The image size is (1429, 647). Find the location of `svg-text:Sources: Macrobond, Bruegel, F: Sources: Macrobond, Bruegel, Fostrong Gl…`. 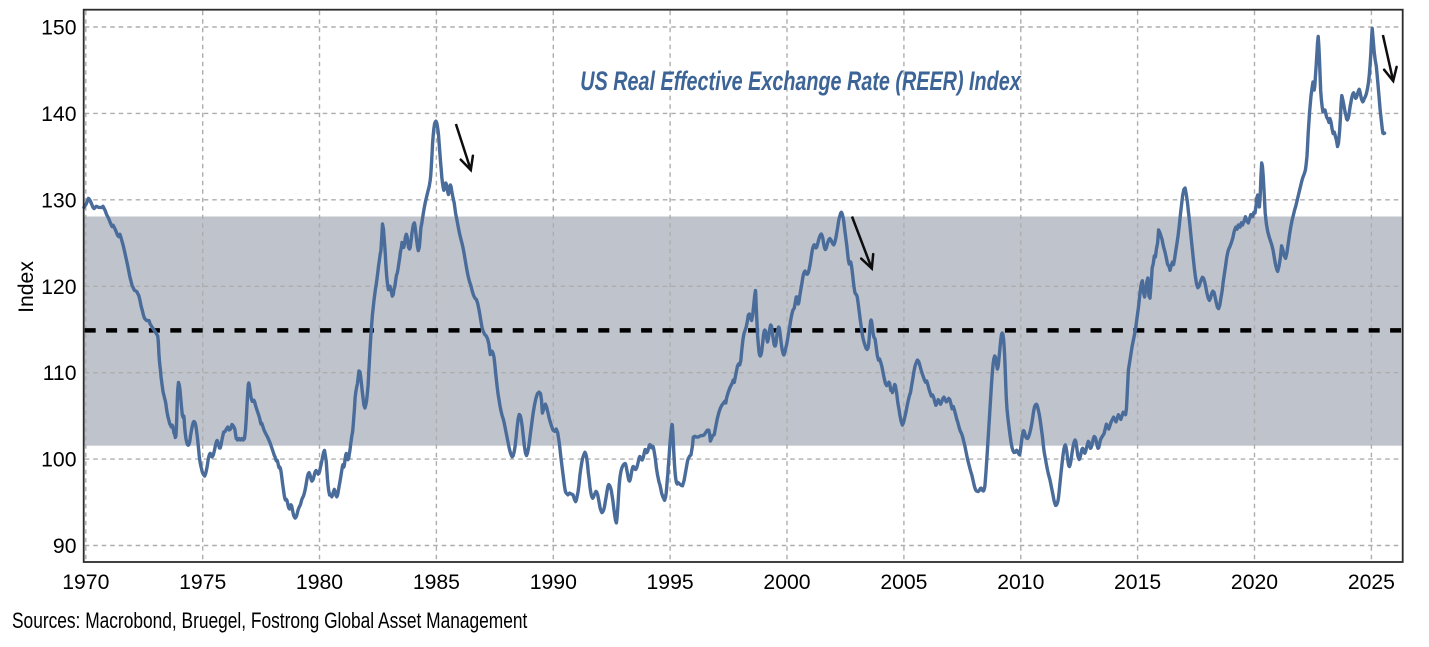

svg-text:Sources: Macrobond, Bruegel, F: Sources: Macrobond, Bruegel, Fostrong Gl… is located at coordinates (270, 621).